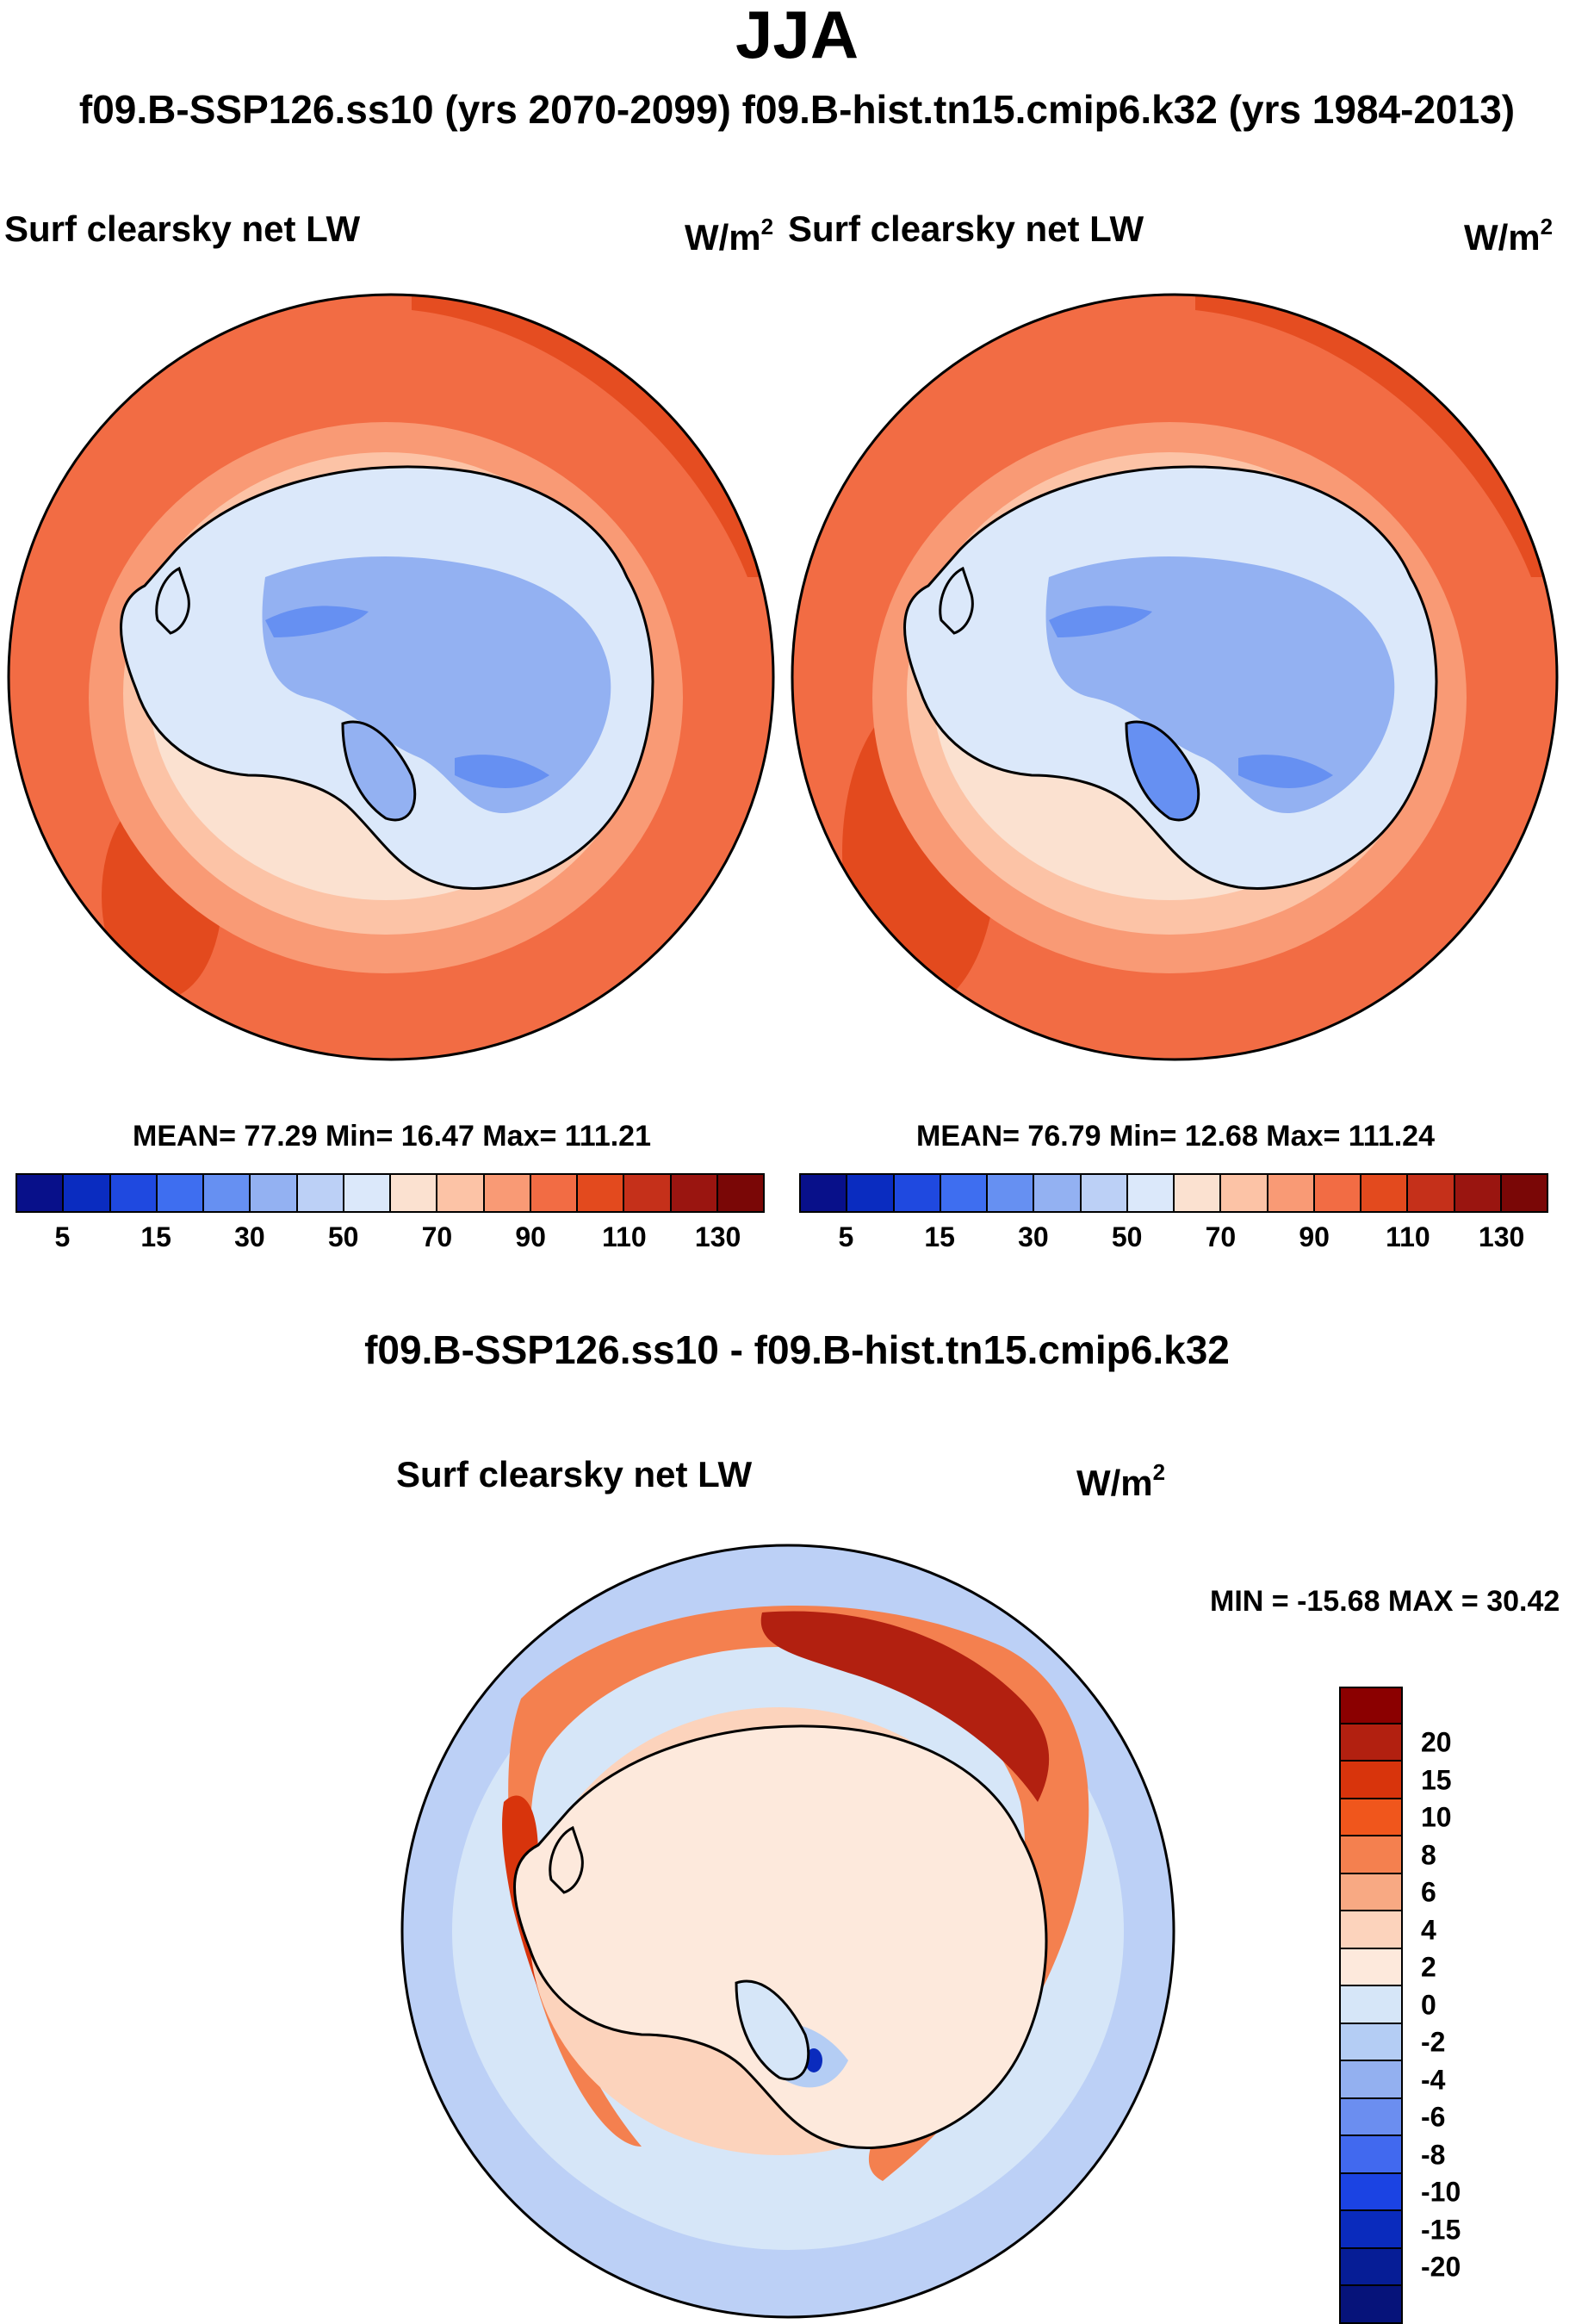 The height and width of the screenshot is (2324, 1594). What do you see at coordinates (1433, 2117) in the screenshot?
I see `colorbar-tick-label: -6` at bounding box center [1433, 2117].